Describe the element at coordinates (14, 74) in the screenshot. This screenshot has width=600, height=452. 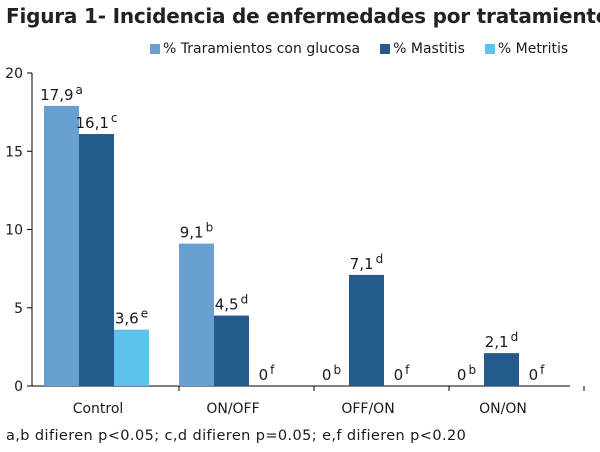
I see `y-tick-label: 20` at that location.